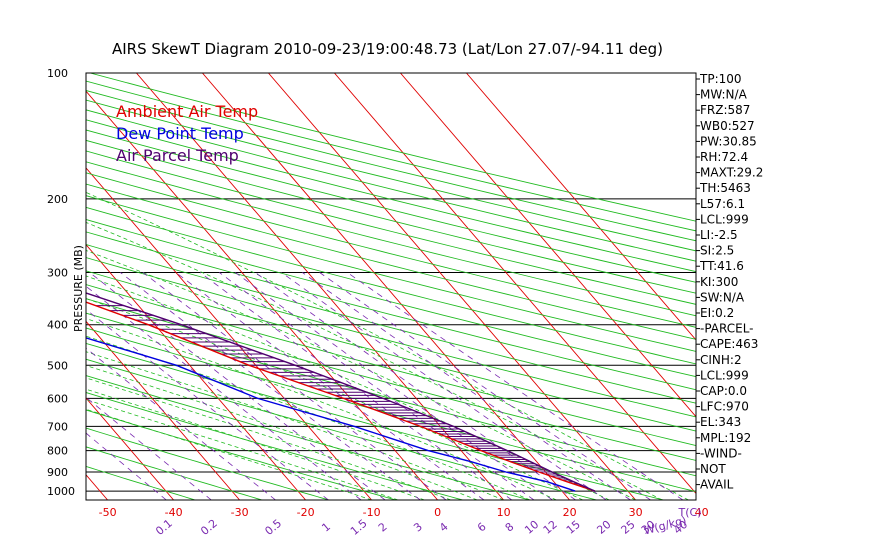 This screenshot has width=870, height=560. What do you see at coordinates (187, 111) in the screenshot?
I see `legend-entry: Ambient Air Temp` at bounding box center [187, 111].